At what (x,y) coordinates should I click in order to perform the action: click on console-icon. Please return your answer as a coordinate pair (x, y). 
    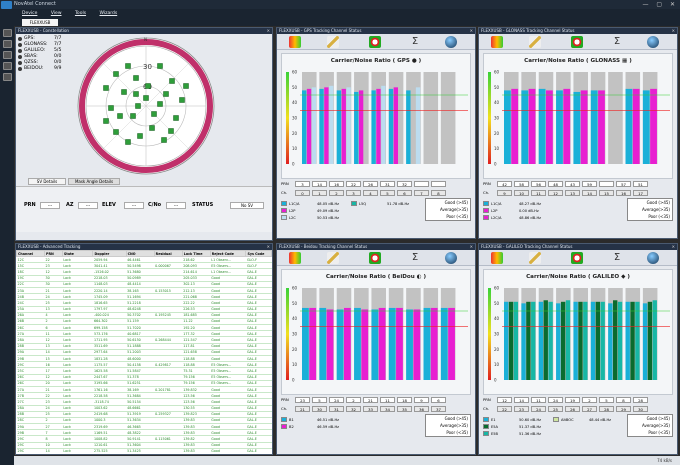
    Looking at the image, I should click on (7, 33).